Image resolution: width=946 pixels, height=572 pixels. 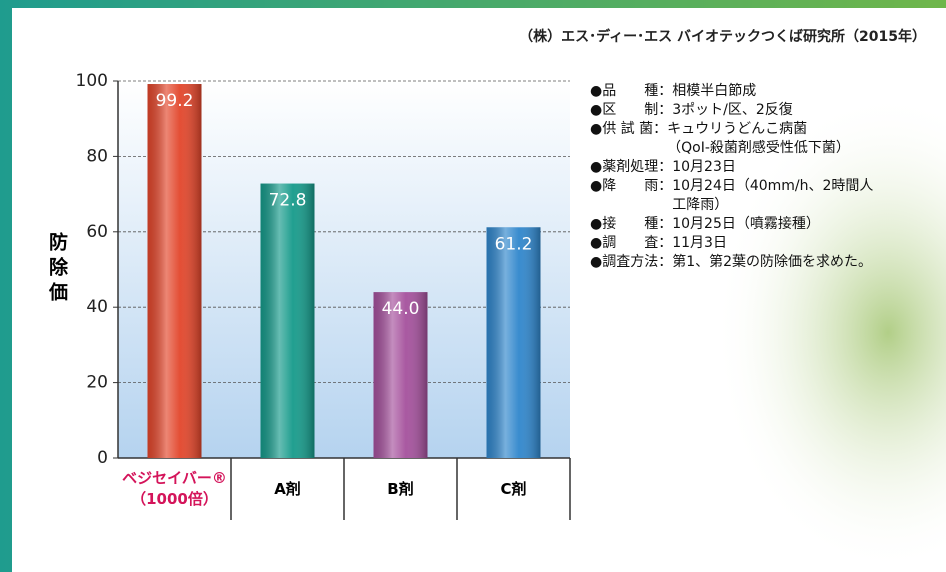 What do you see at coordinates (732, 110) in the screenshot?
I see `note-text: 3ポット/区、2反復` at bounding box center [732, 110].